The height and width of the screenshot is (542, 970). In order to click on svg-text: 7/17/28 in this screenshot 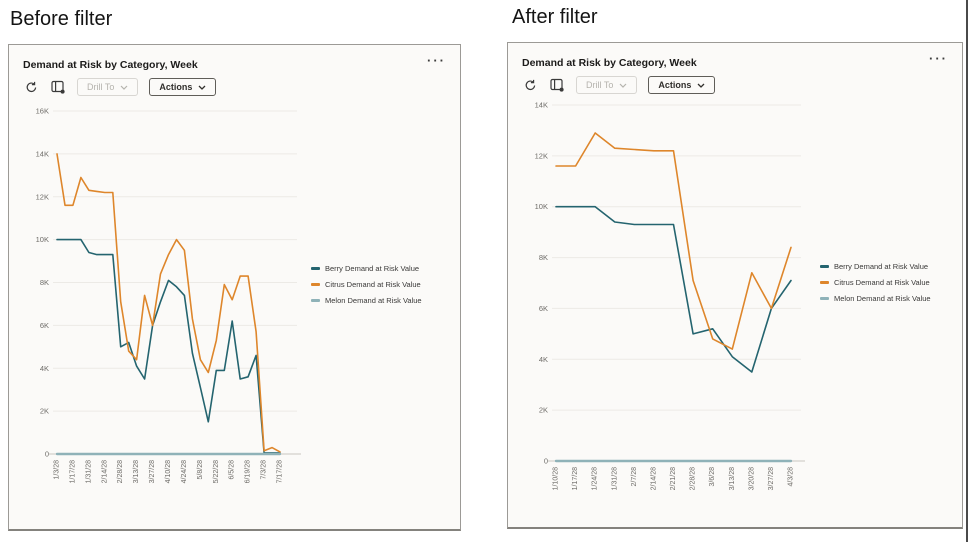, I will do `click(280, 471)`.